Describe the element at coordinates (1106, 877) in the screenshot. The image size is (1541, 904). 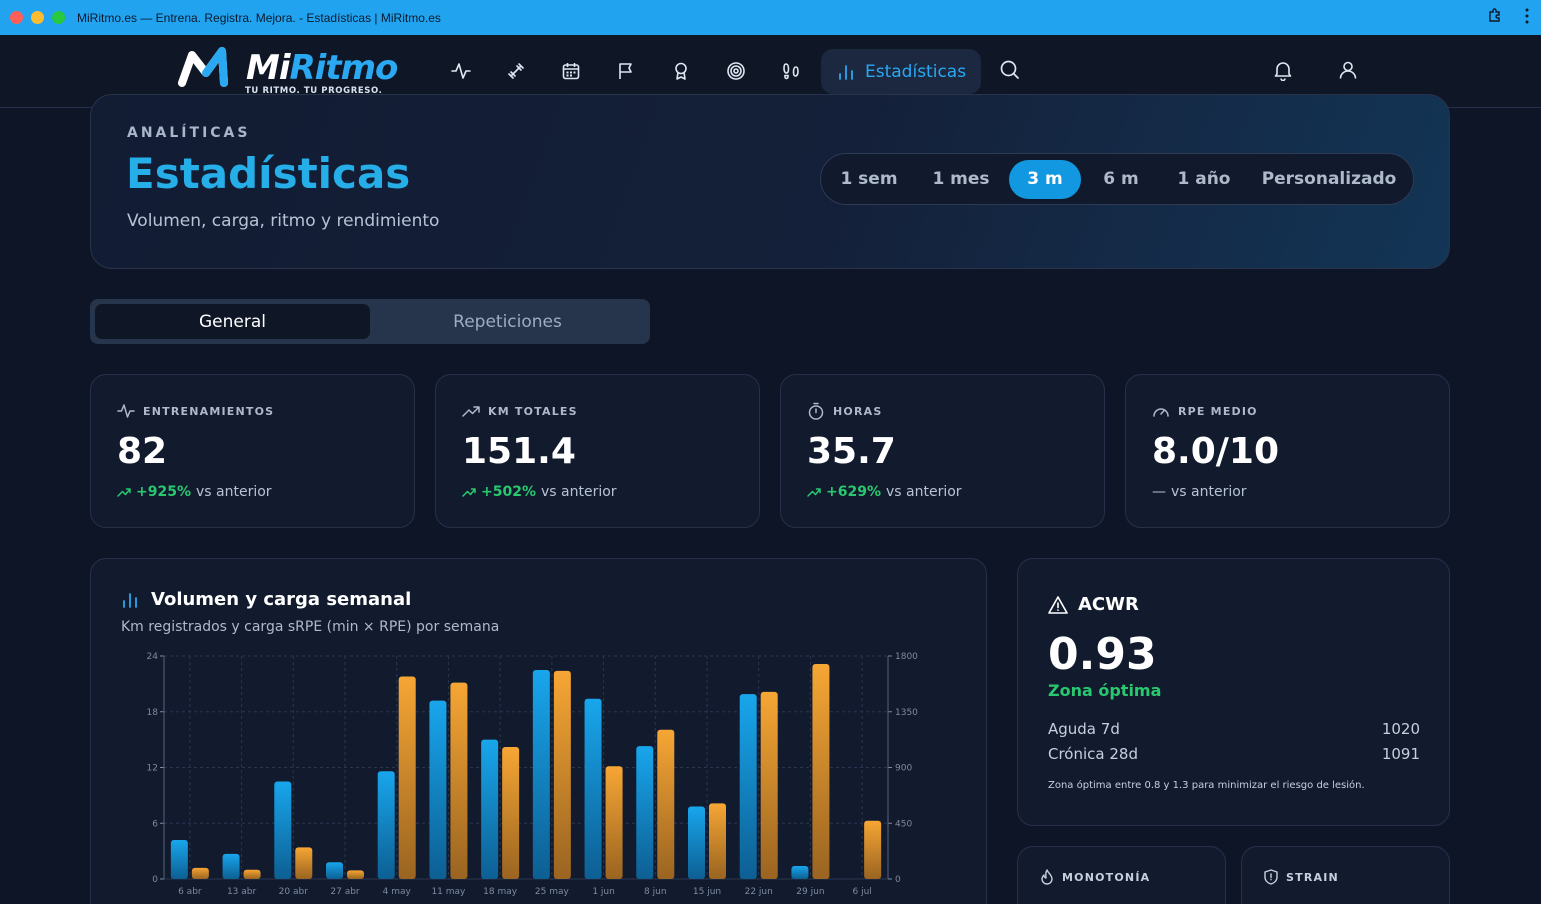
I see `mini-card-label: MONOTONÍA` at that location.